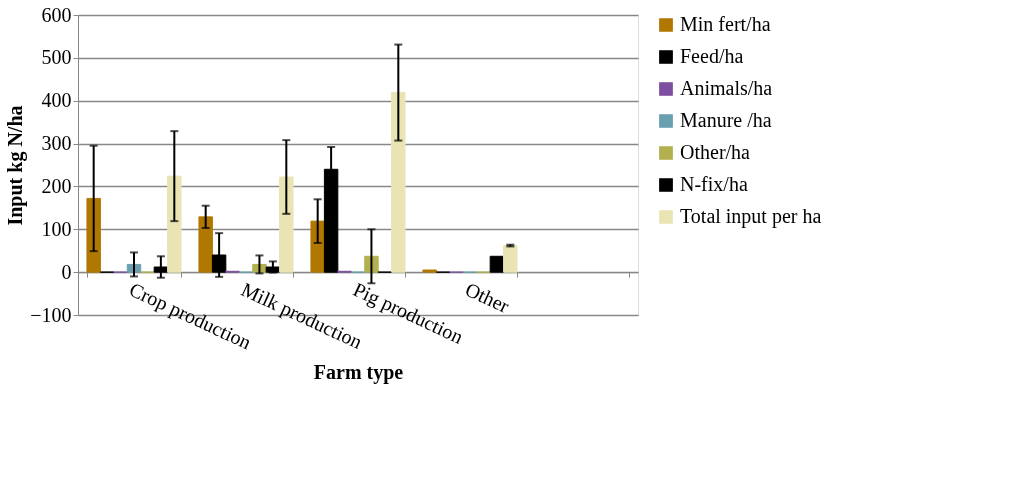  What do you see at coordinates (726, 120) in the screenshot?
I see `legend-label: Manure /ha` at bounding box center [726, 120].